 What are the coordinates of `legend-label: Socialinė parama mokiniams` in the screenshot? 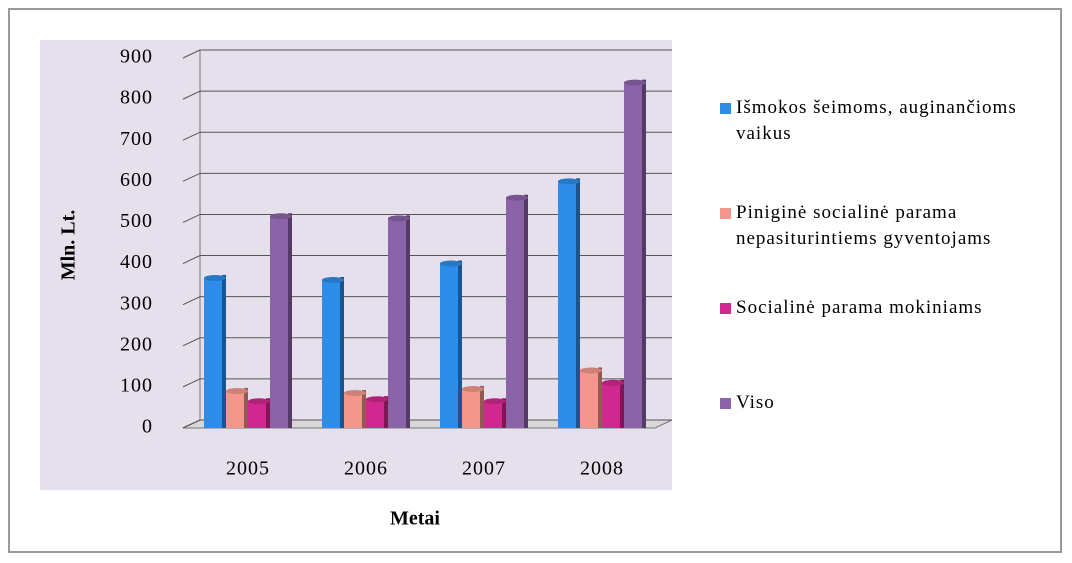 It's located at (859, 307).